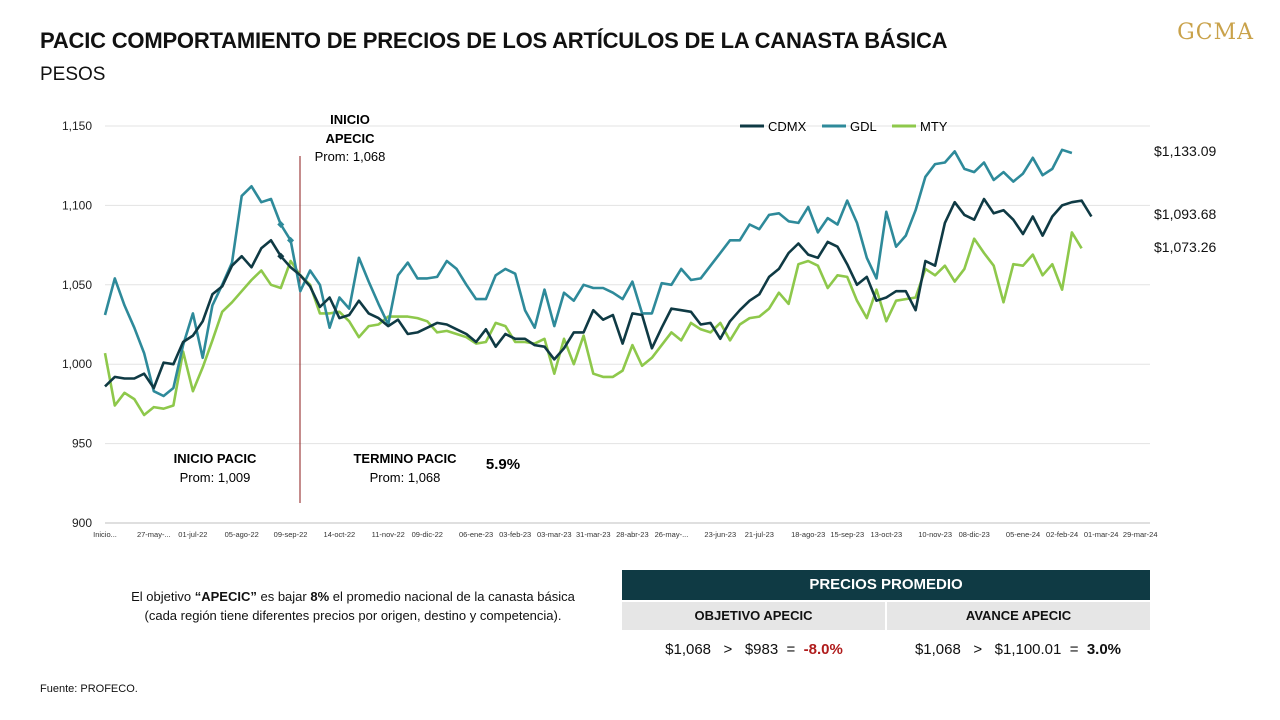 This screenshot has width=1280, height=720. Describe the element at coordinates (1185, 247) in the screenshot. I see `end-label-mty: $1,073.26` at that location.